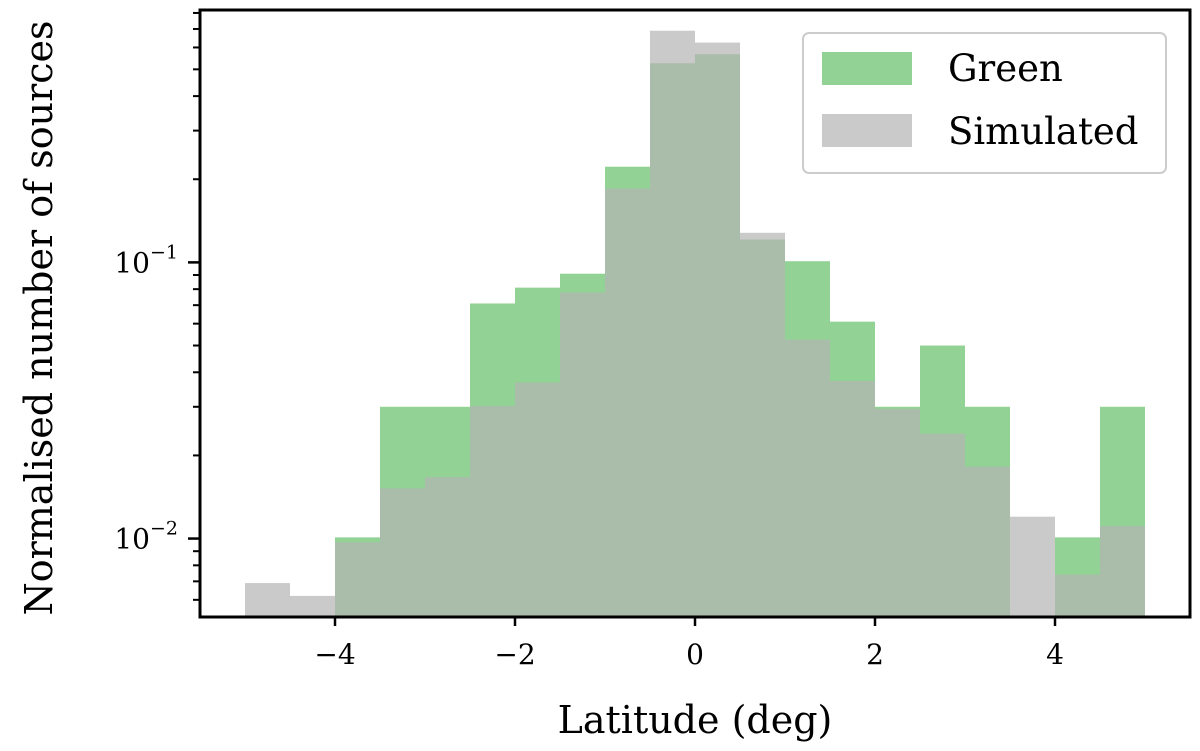  What do you see at coordinates (867, 68) in the screenshot?
I see `legend-swatch-green` at bounding box center [867, 68].